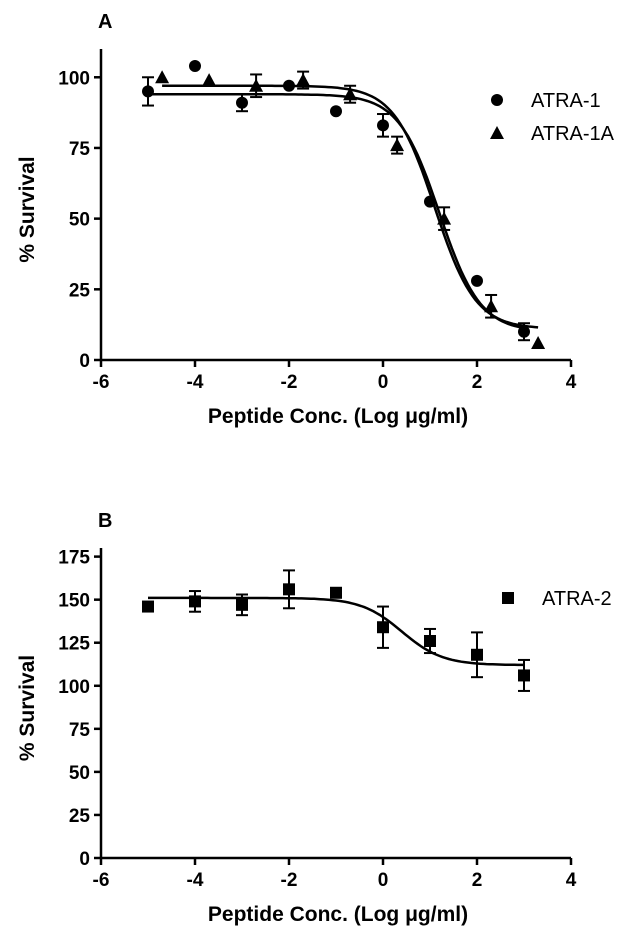  Describe the element at coordinates (74, 558) in the screenshot. I see `y-tick-label: 175` at that location.